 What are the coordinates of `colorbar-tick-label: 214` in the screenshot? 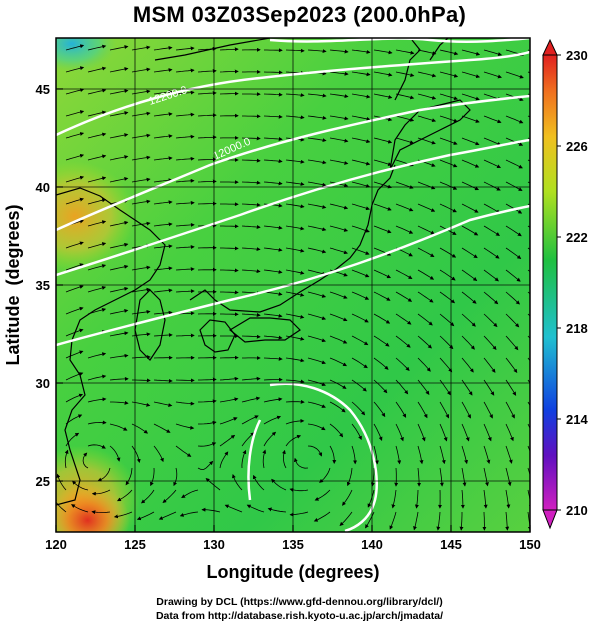 It's located at (577, 419).